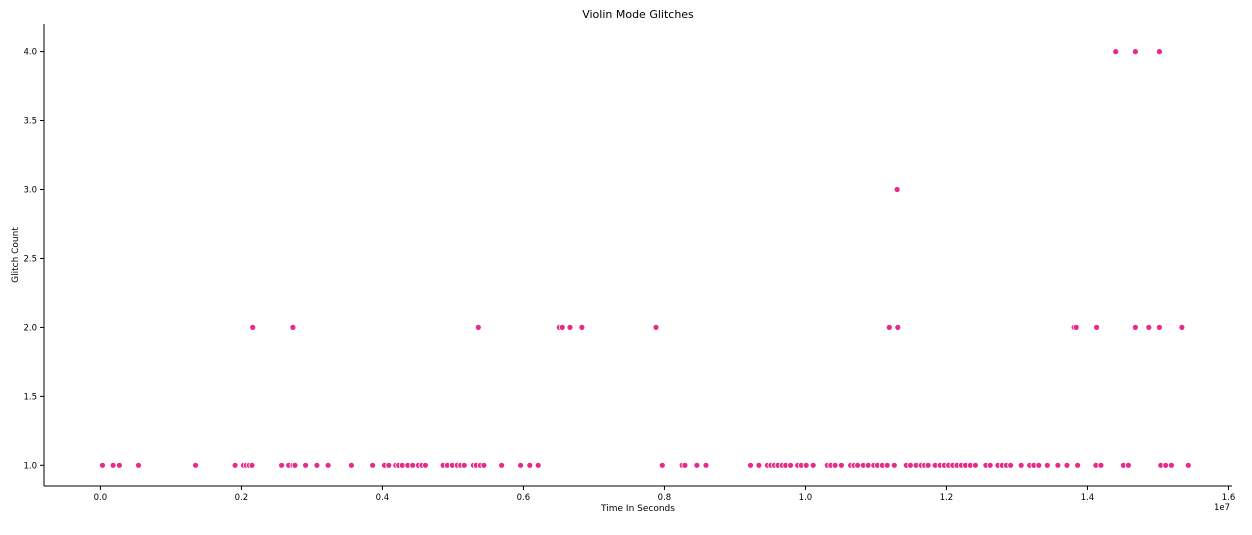 The image size is (1252, 535). I want to click on y-tick-label: 1.0, so click(30, 466).